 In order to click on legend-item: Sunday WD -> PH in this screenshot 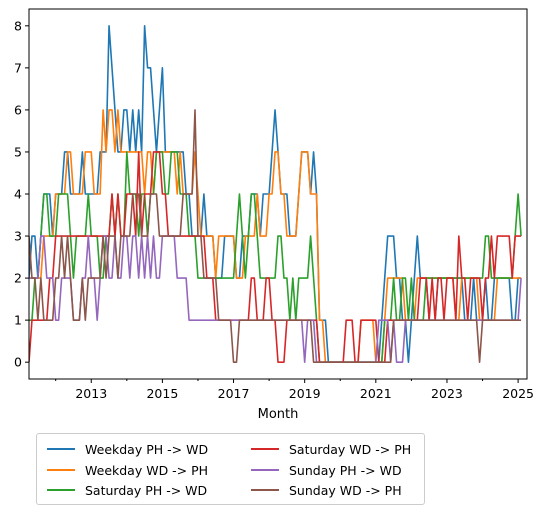, I will do `click(326, 490)`.